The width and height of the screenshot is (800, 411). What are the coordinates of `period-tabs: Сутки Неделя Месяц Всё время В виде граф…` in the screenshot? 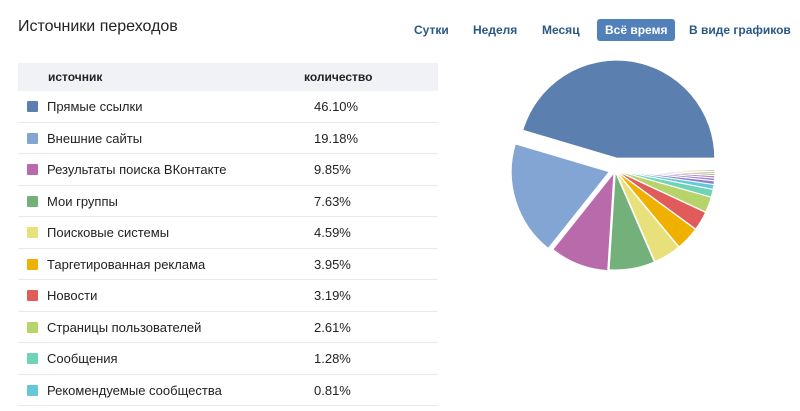 It's located at (595, 30).